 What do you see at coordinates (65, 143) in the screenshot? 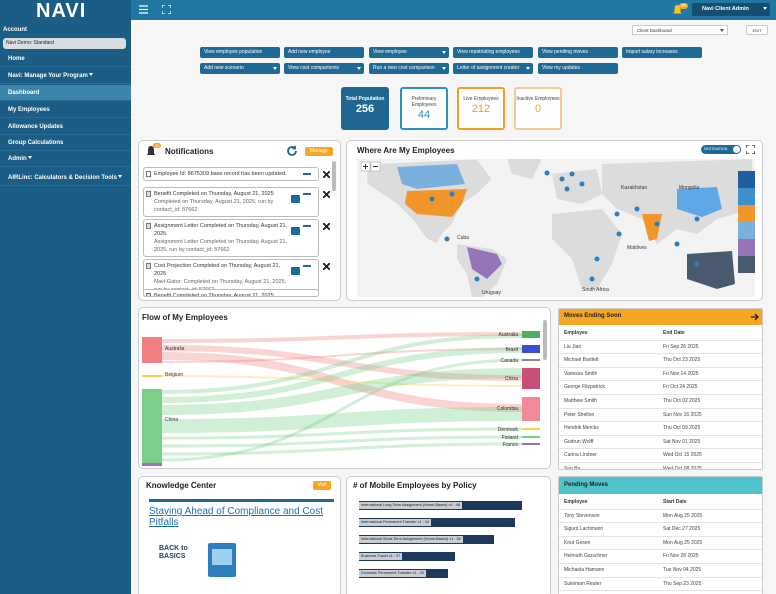
I see `nav-item: Group Calculations` at bounding box center [65, 143].